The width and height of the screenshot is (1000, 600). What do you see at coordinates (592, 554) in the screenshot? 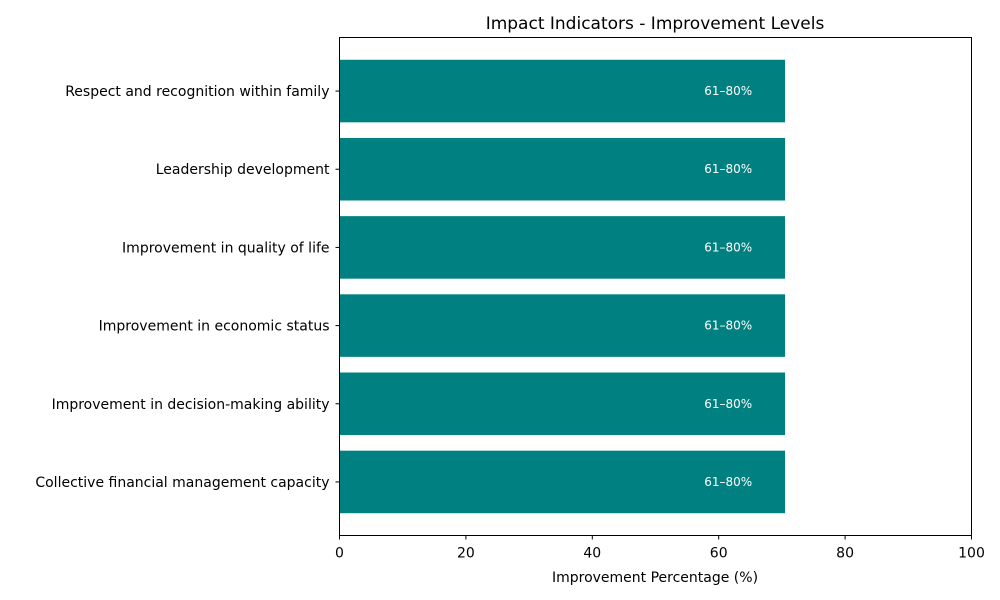
I see `x-tick-label: 40` at bounding box center [592, 554].